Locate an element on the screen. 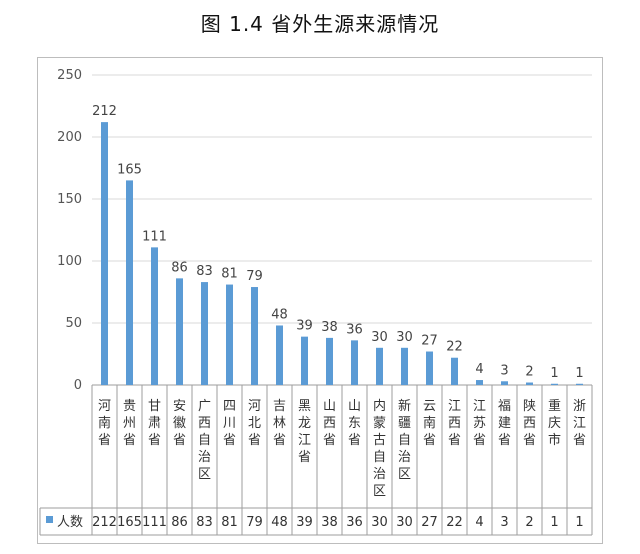 The width and height of the screenshot is (640, 554). data-label: 165 is located at coordinates (129, 169).